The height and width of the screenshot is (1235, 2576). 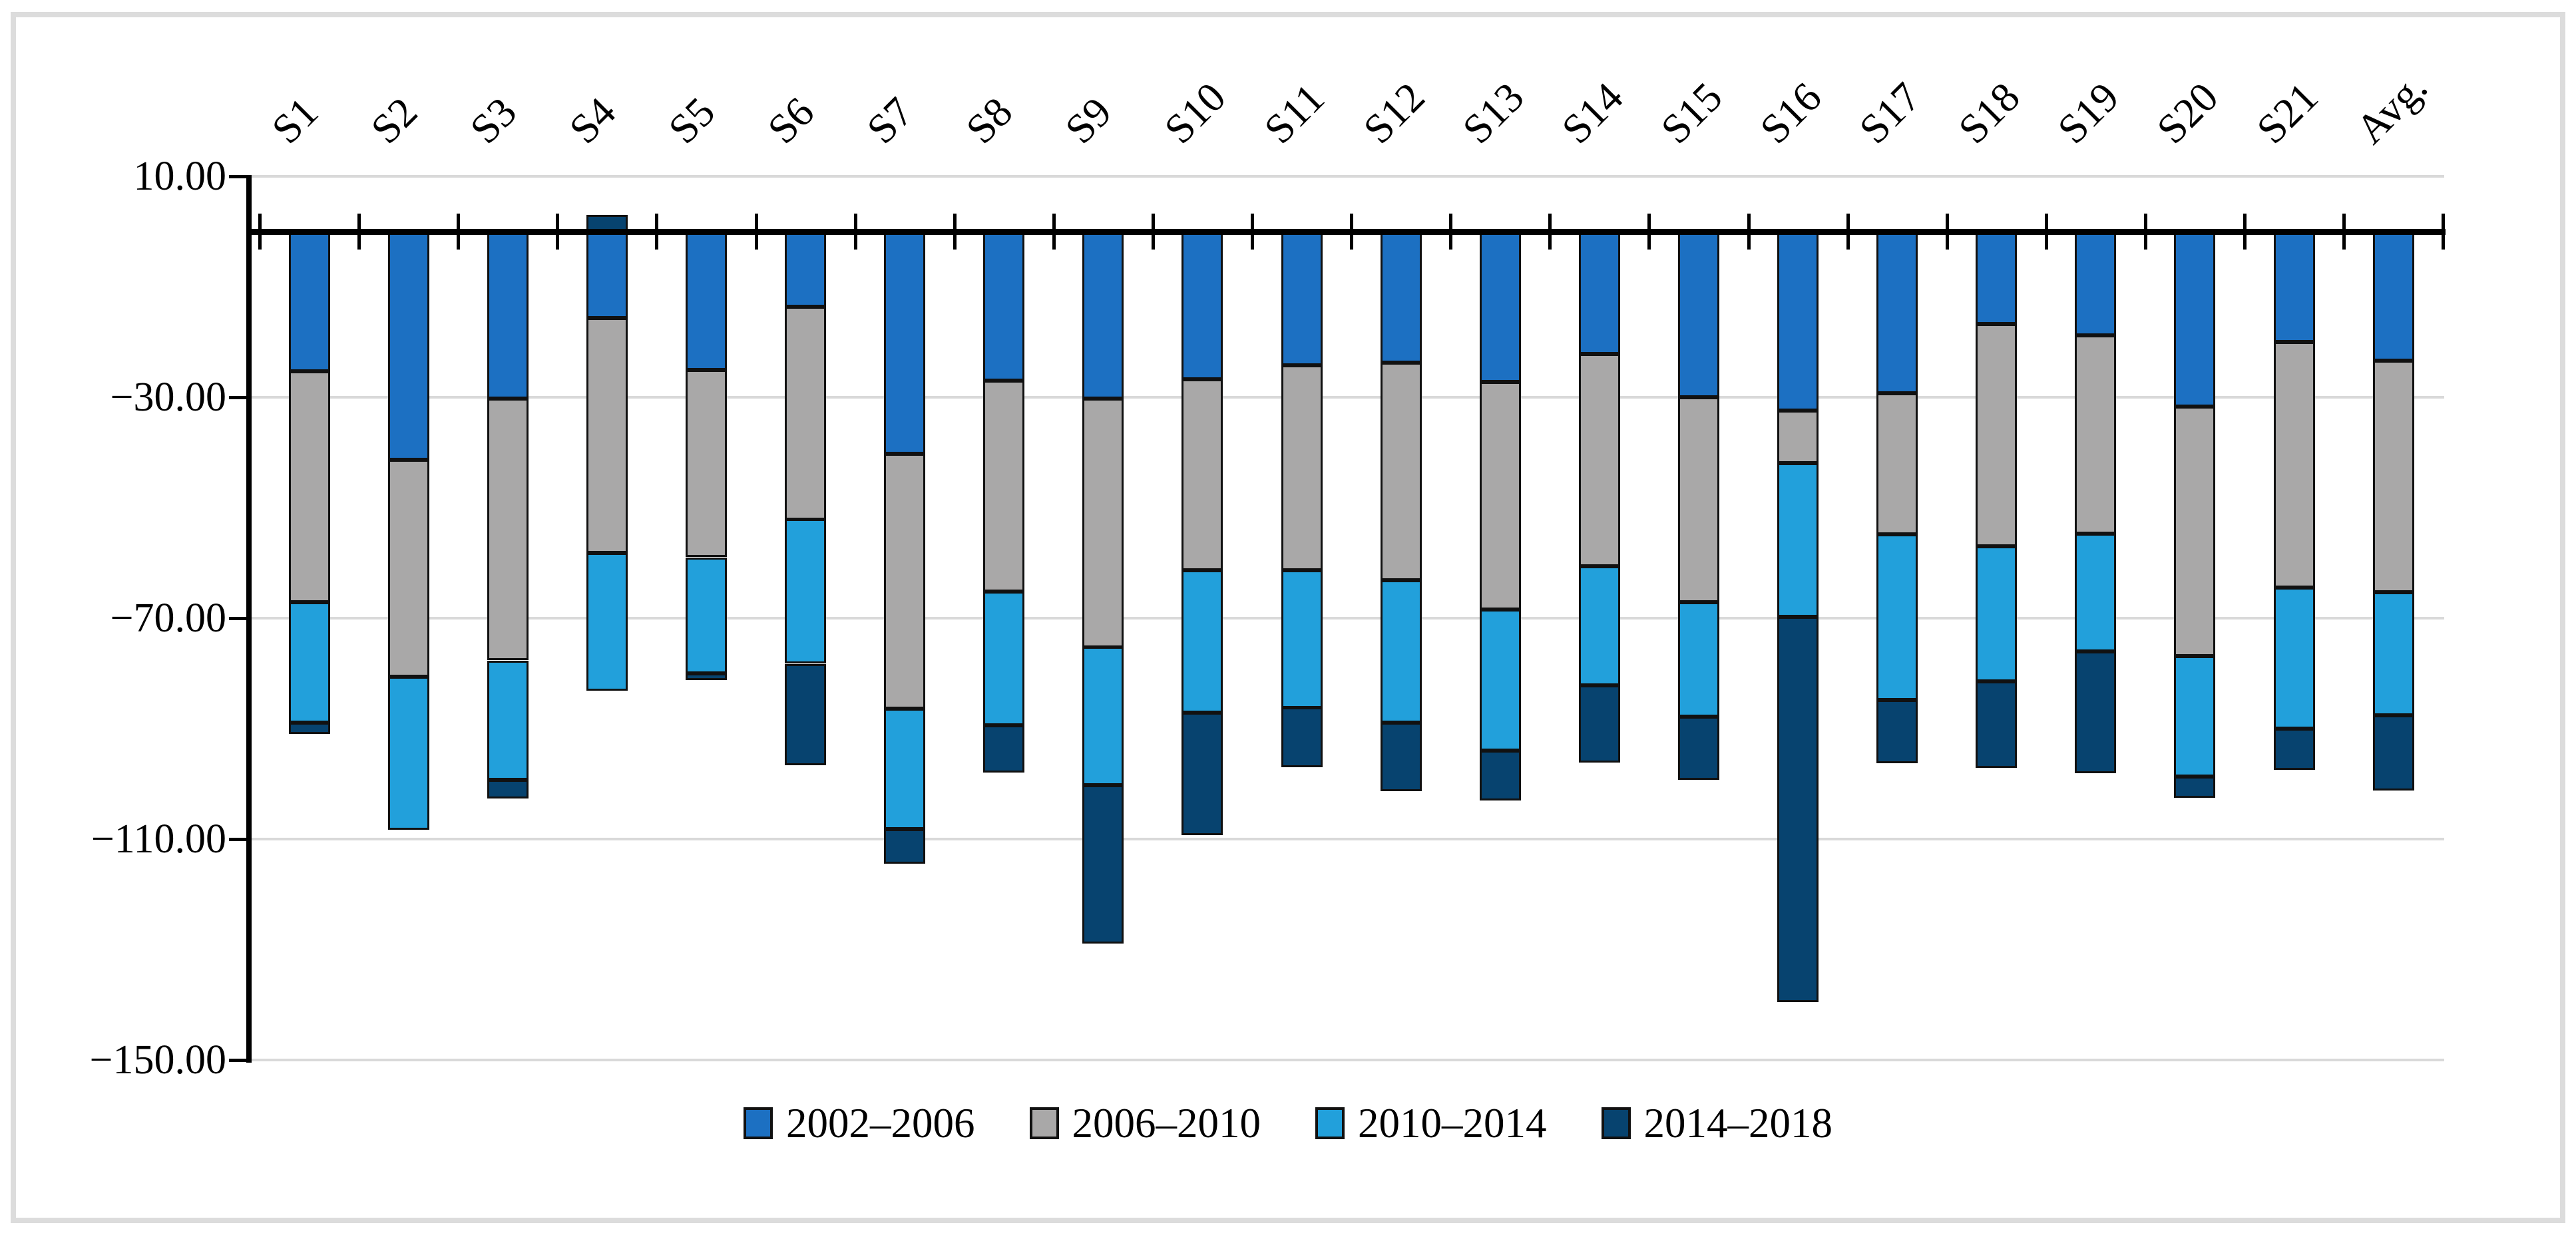 I want to click on y-axis-label: −30.00, so click(x=168, y=397).